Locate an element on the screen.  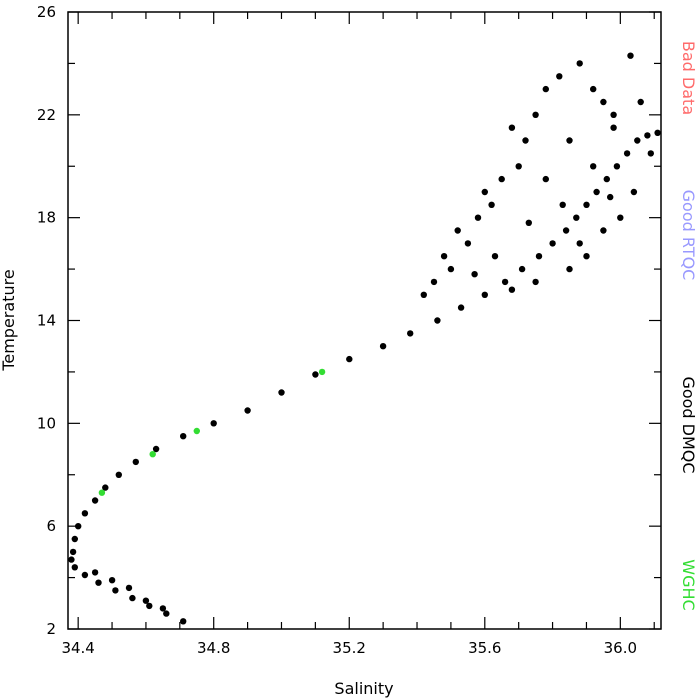
legend-item: WGHC is located at coordinates (688, 584).